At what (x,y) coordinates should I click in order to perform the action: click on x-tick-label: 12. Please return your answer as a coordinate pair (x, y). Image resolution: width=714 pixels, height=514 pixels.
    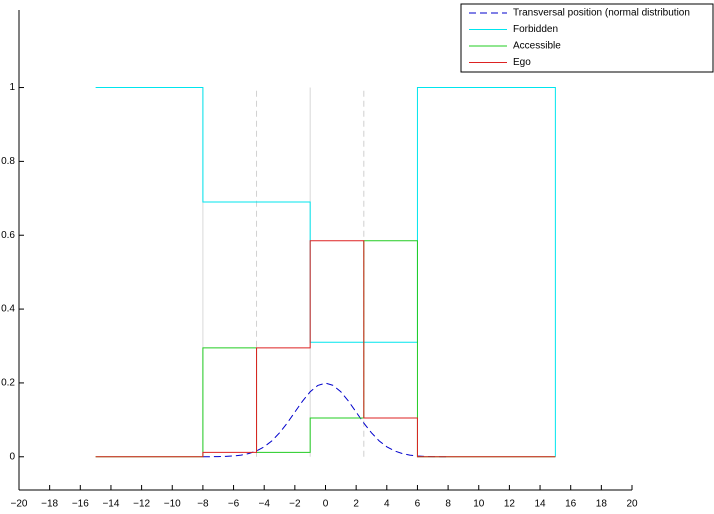
    Looking at the image, I should click on (510, 504).